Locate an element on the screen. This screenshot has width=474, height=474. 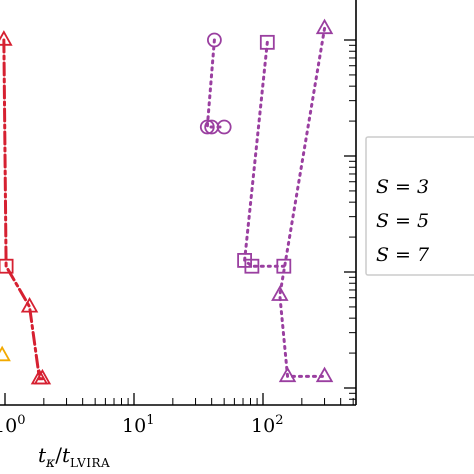
legend-entry-1: S = 3 is located at coordinates (402, 187).